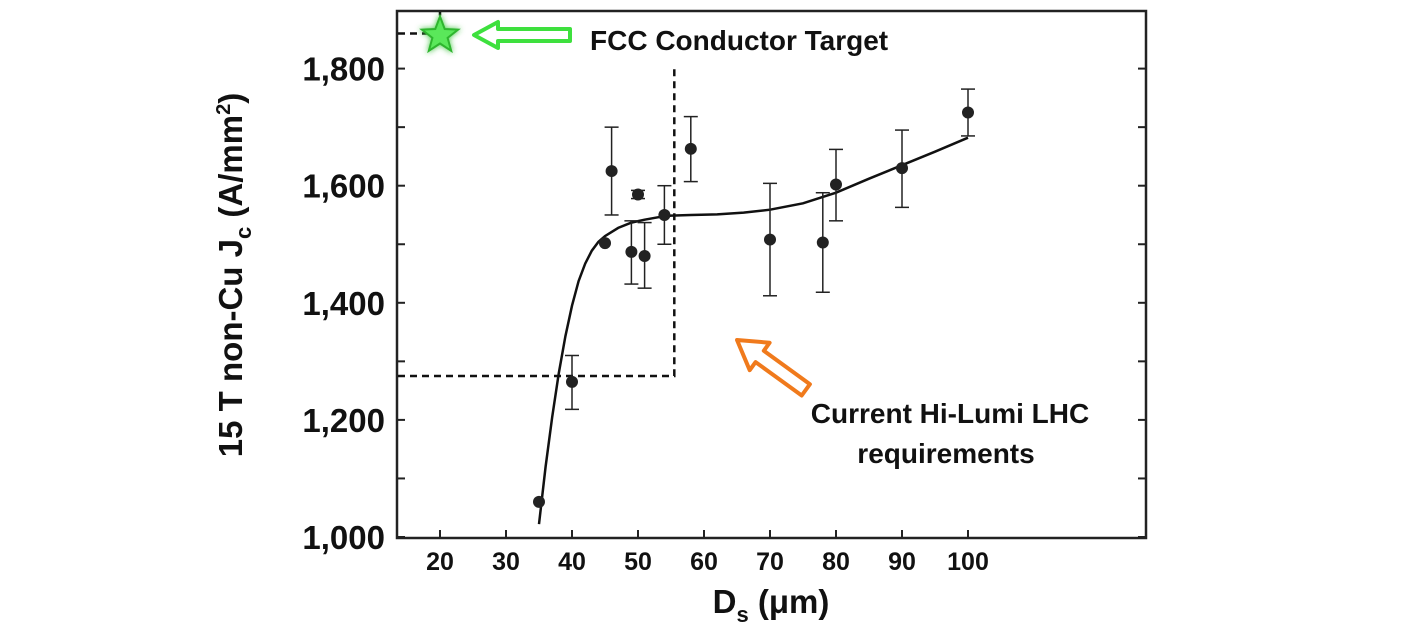  What do you see at coordinates (343, 537) in the screenshot?
I see `y-tick-label: 1,000` at bounding box center [343, 537].